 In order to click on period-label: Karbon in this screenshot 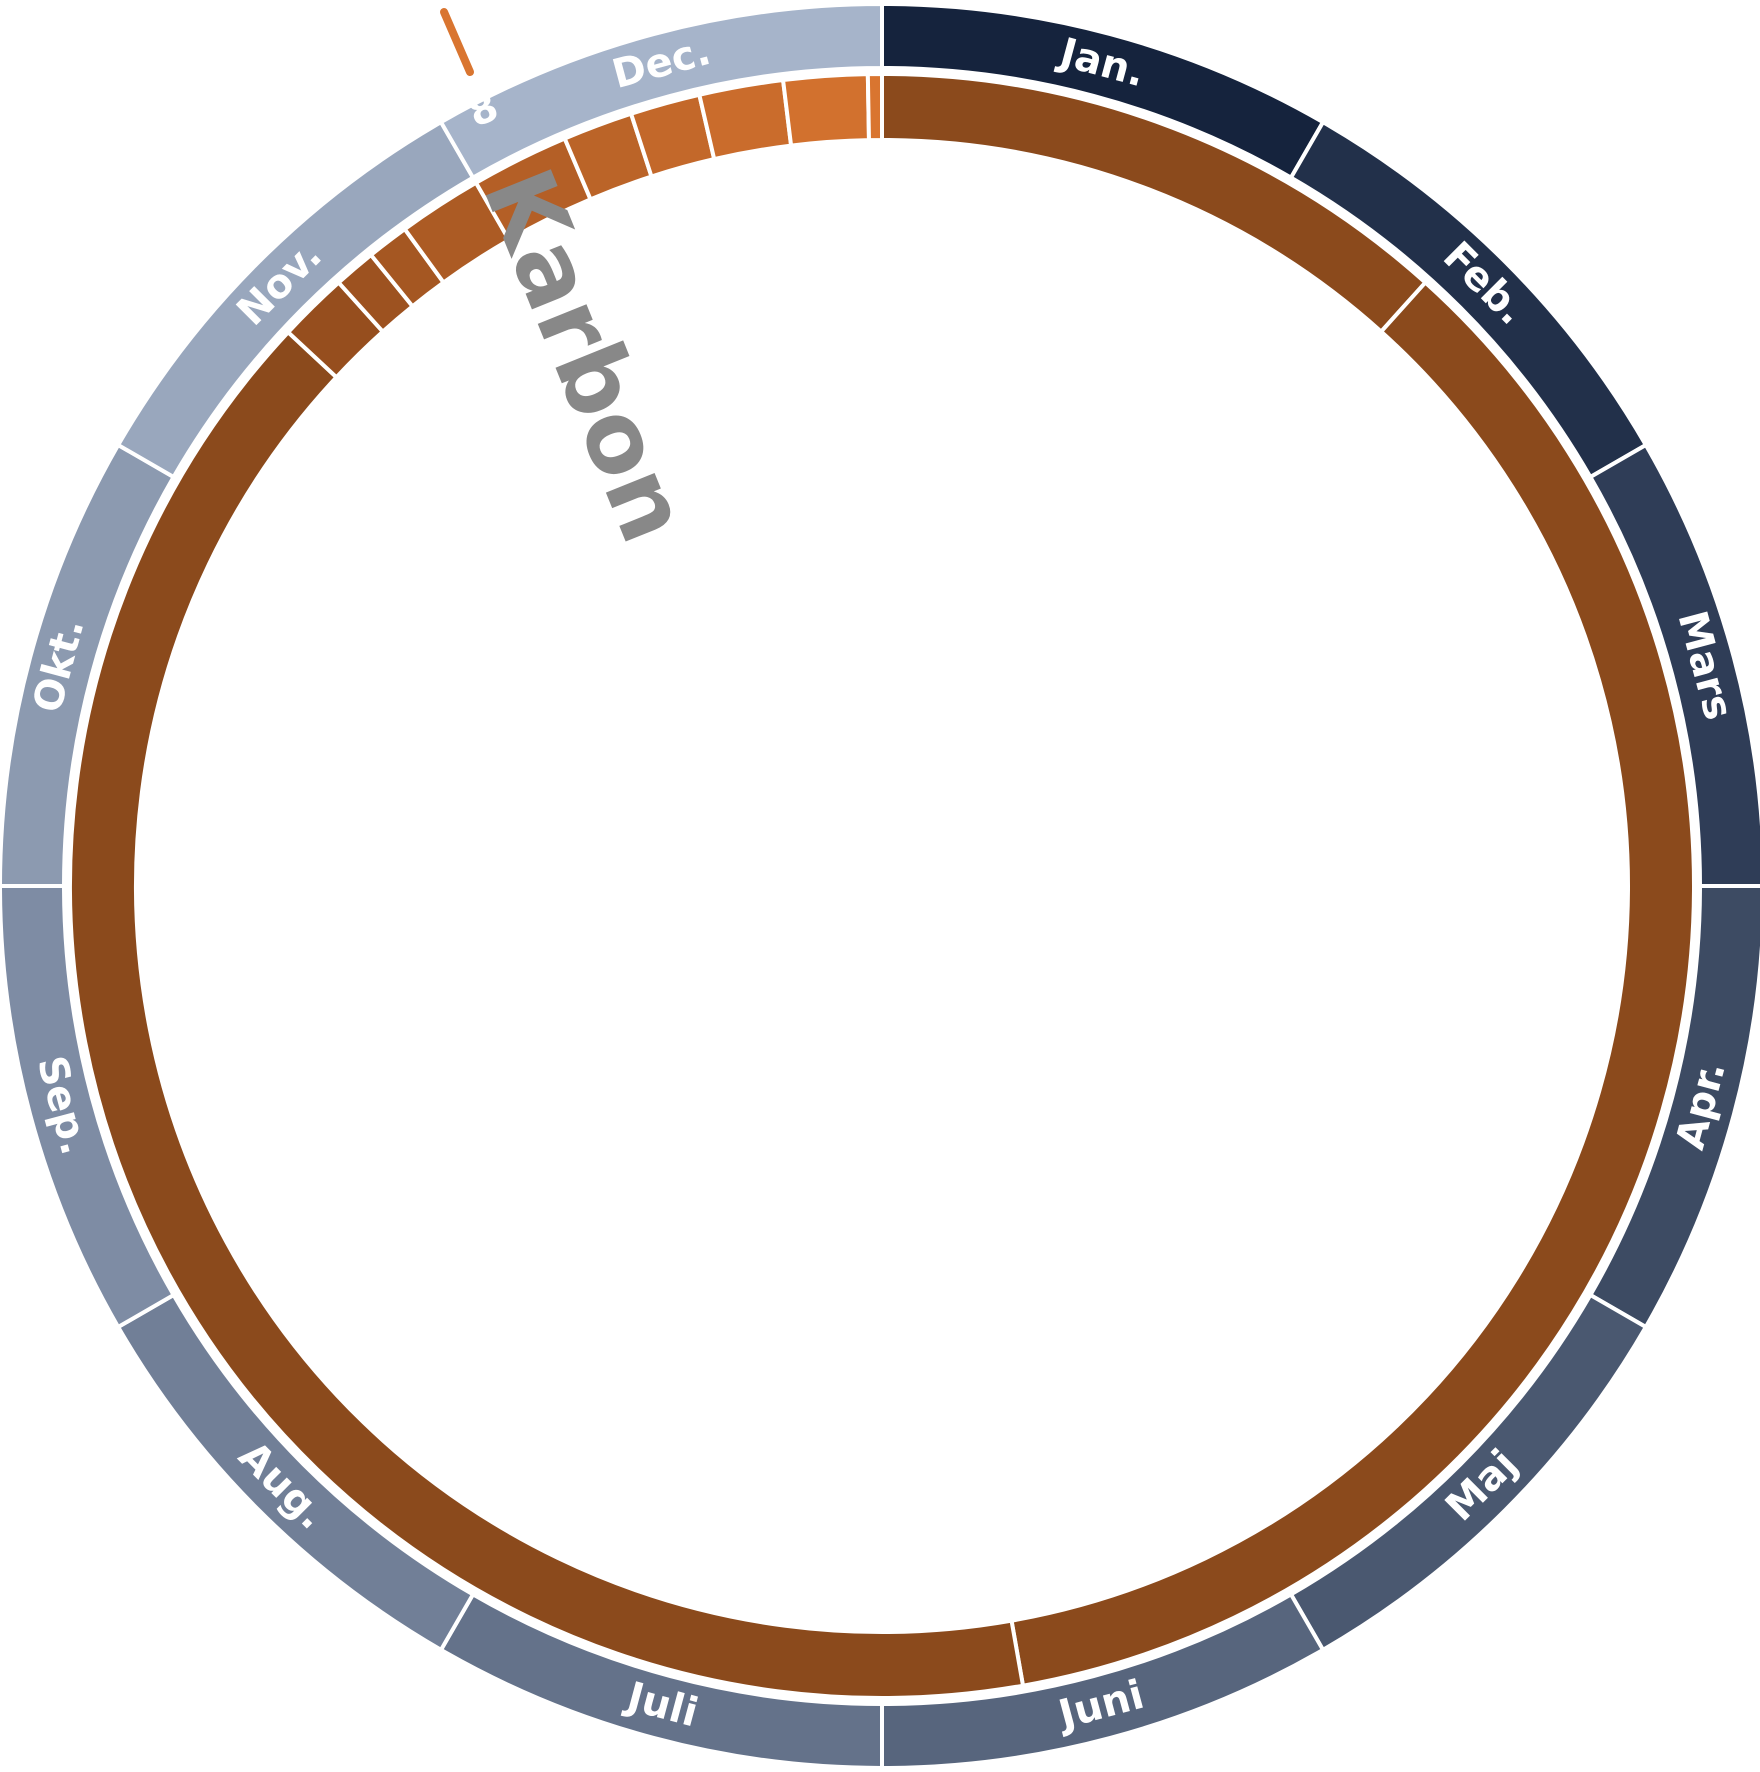, I will do `click(586, 355)`.